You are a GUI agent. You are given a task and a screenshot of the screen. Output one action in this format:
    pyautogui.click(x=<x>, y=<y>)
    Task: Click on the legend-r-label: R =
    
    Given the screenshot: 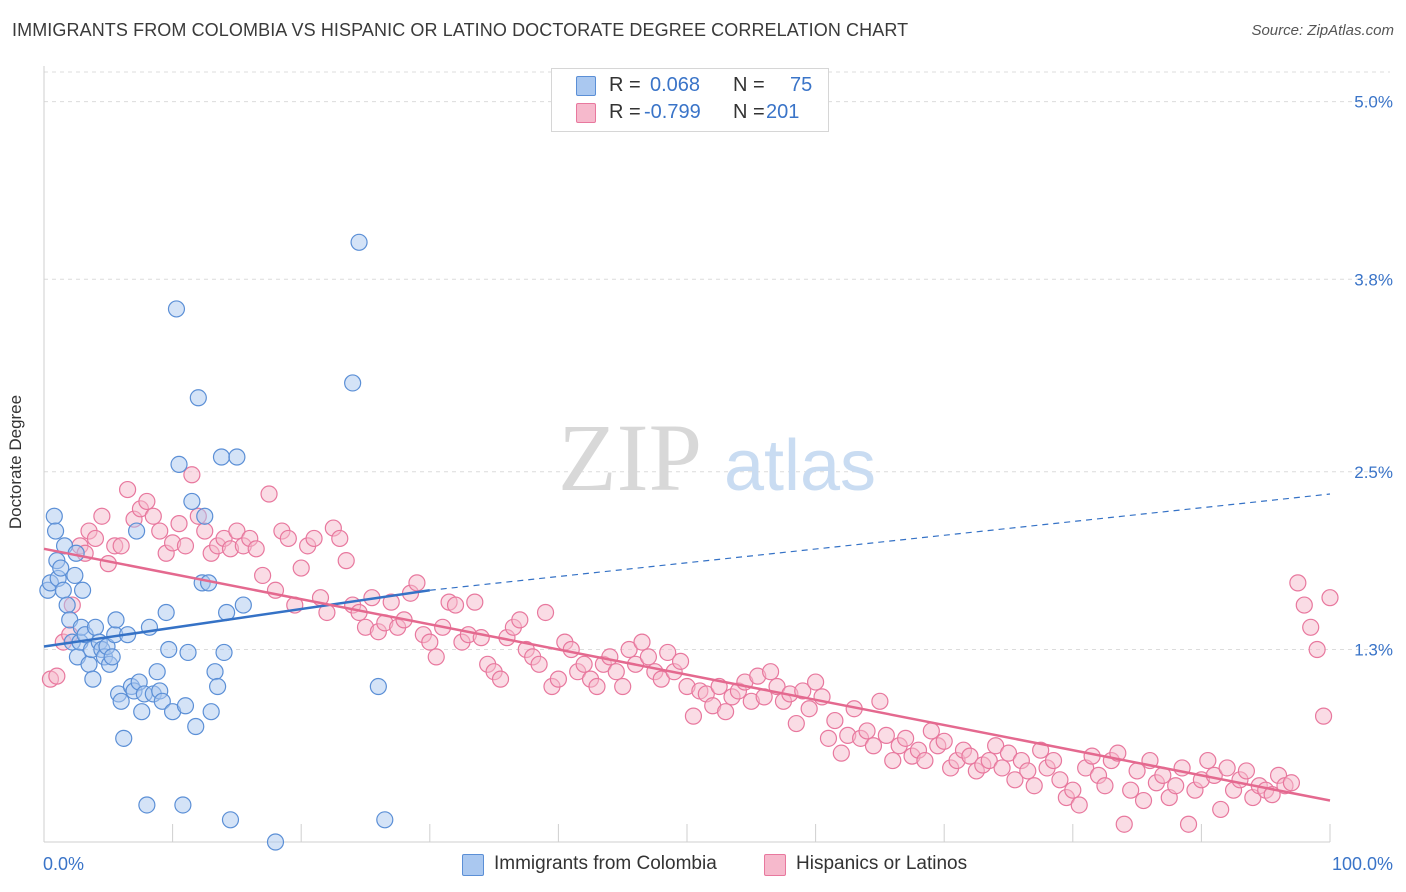 What is the action you would take?
    pyautogui.click(x=625, y=112)
    